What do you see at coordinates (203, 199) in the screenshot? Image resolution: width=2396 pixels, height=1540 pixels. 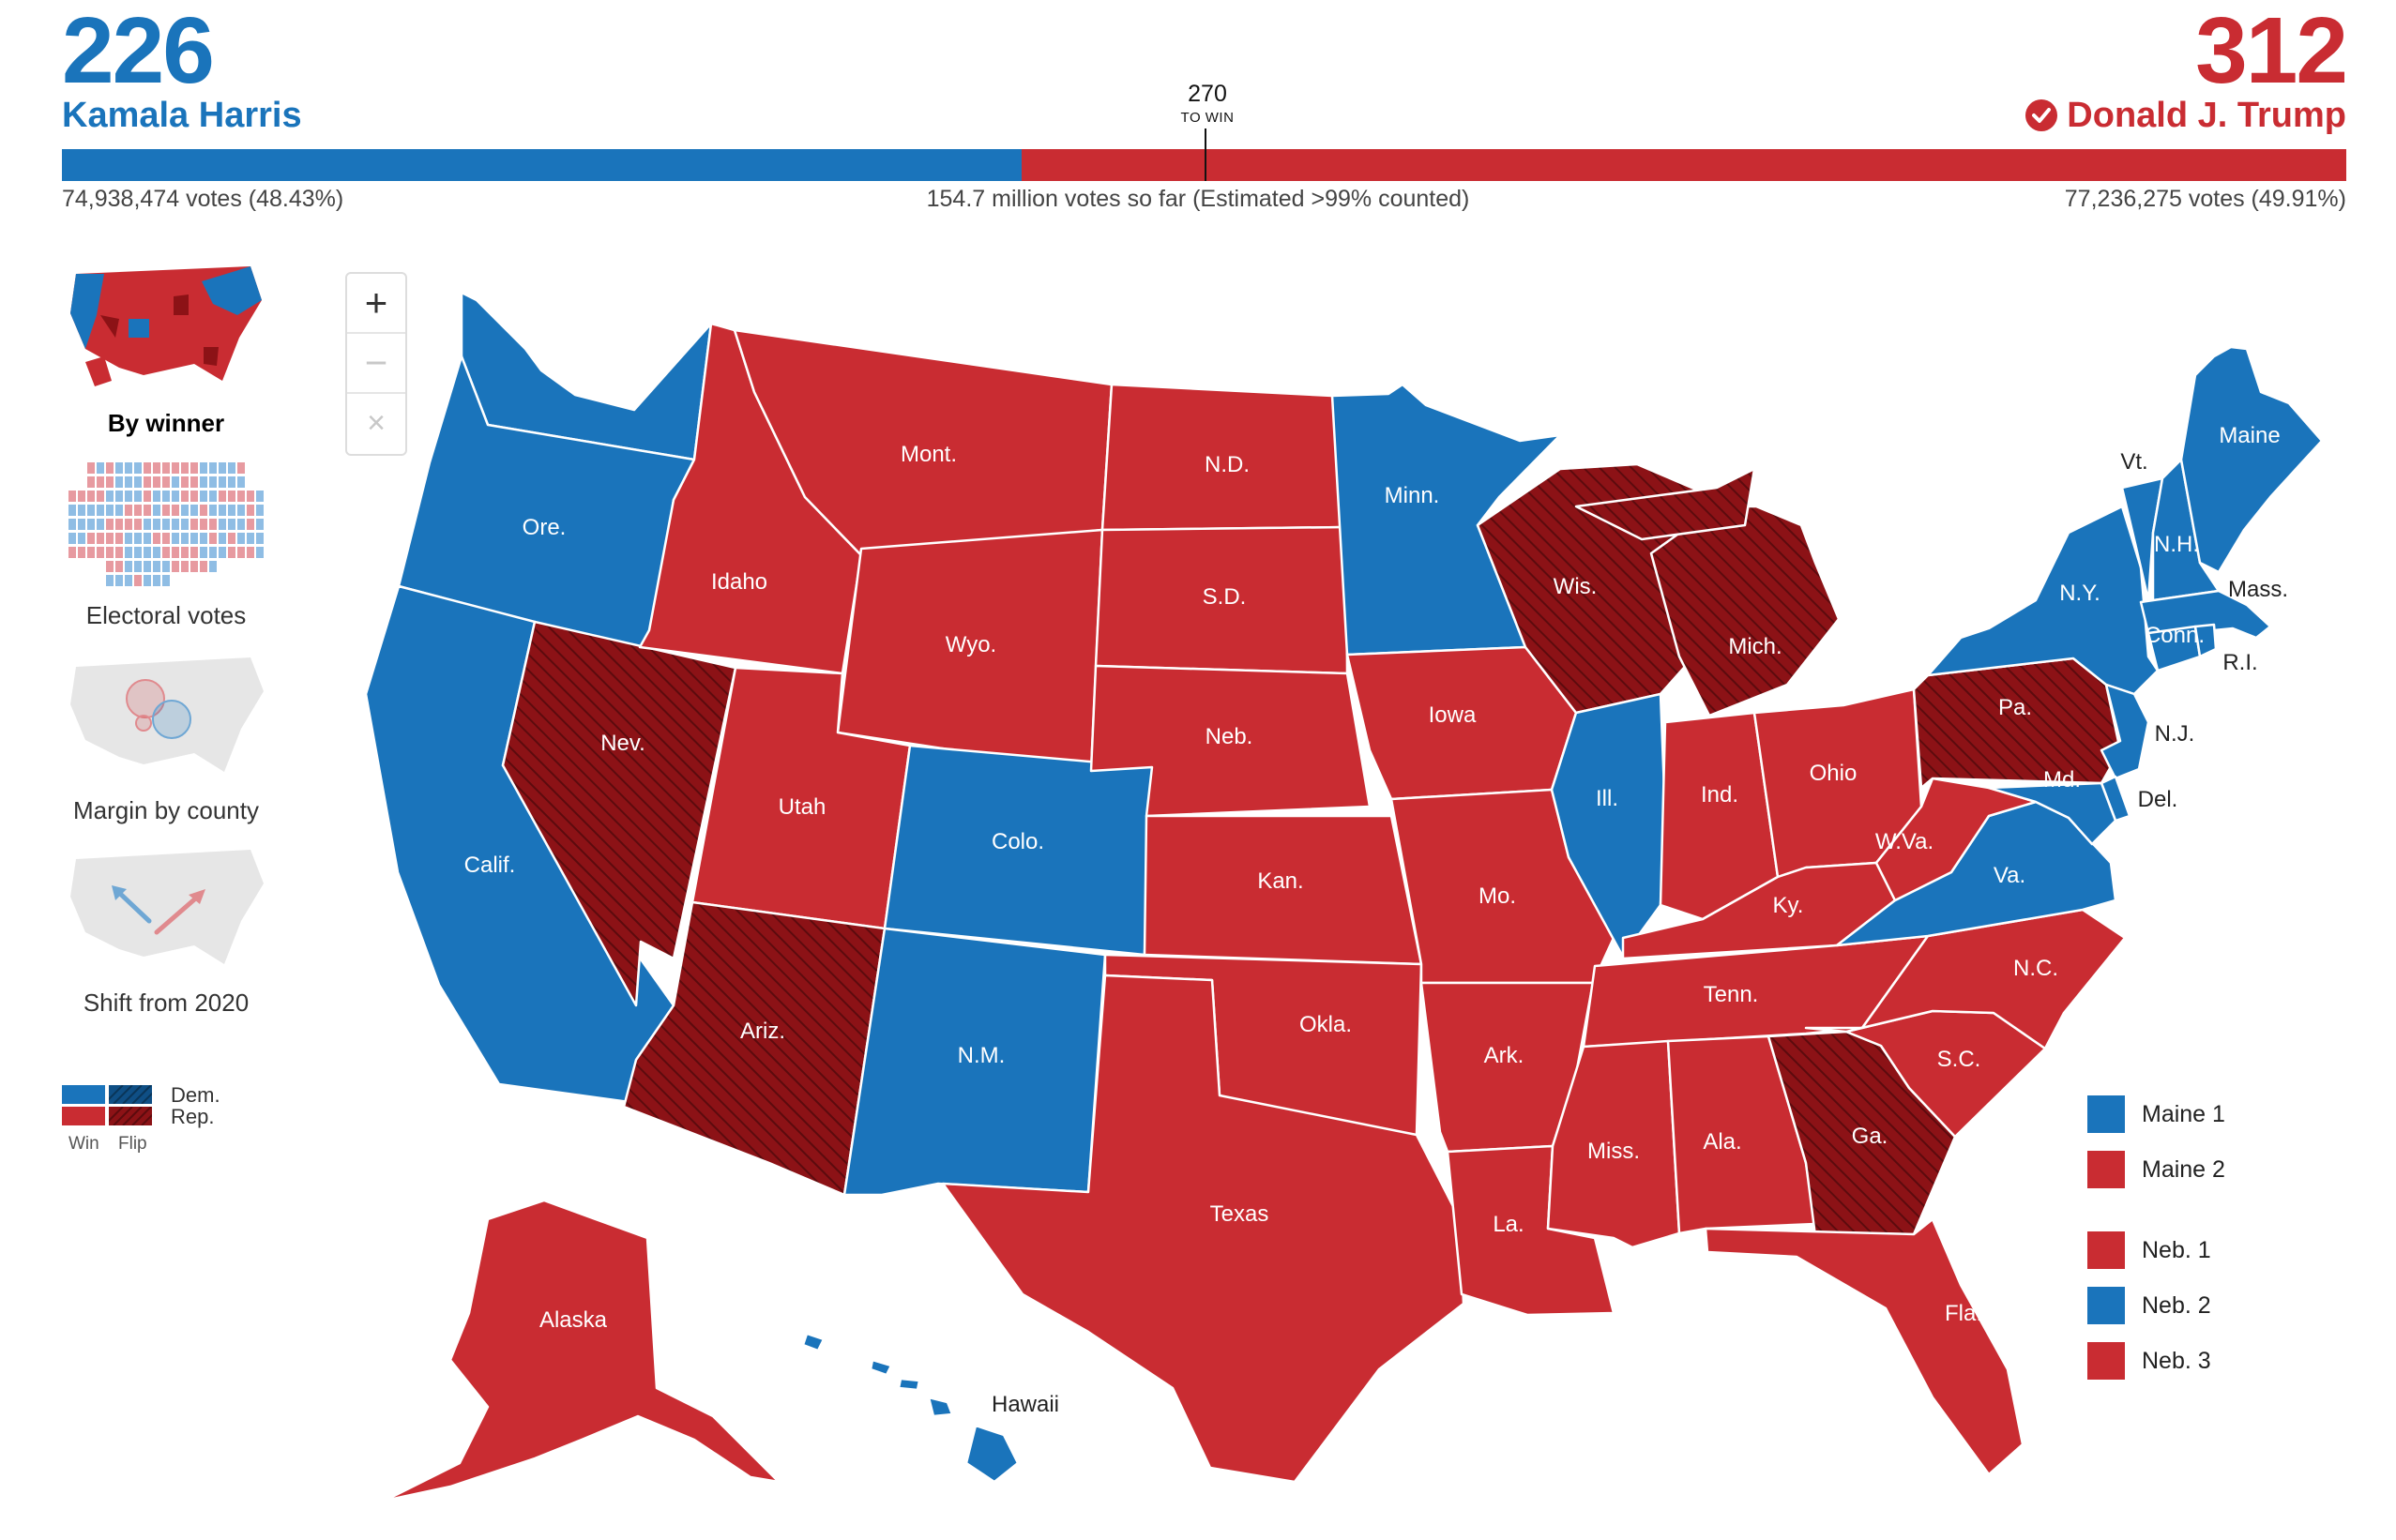 I see `dem-popular-vote: 74,938,474 votes (48.43%)` at bounding box center [203, 199].